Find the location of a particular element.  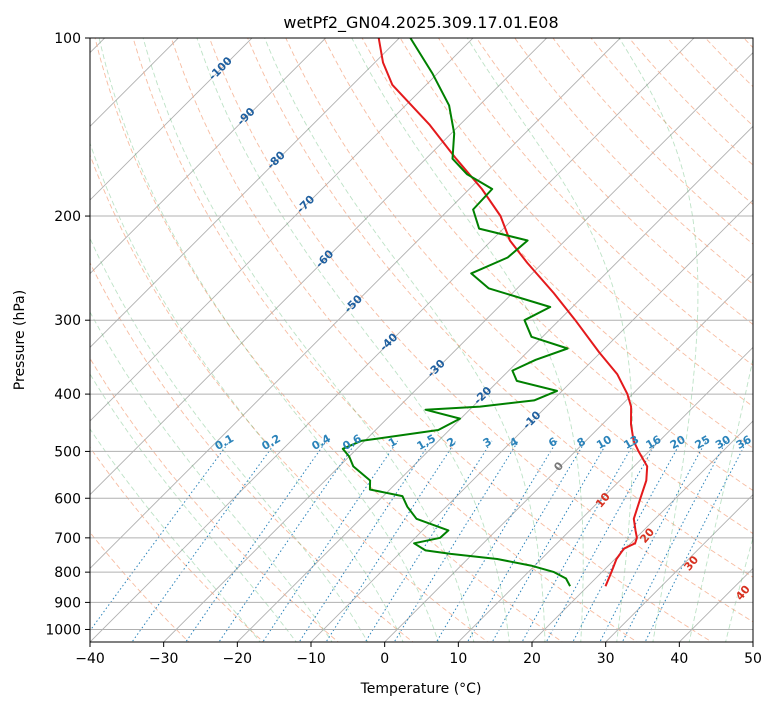

y-tick-label: 300 is located at coordinates (67, 321).